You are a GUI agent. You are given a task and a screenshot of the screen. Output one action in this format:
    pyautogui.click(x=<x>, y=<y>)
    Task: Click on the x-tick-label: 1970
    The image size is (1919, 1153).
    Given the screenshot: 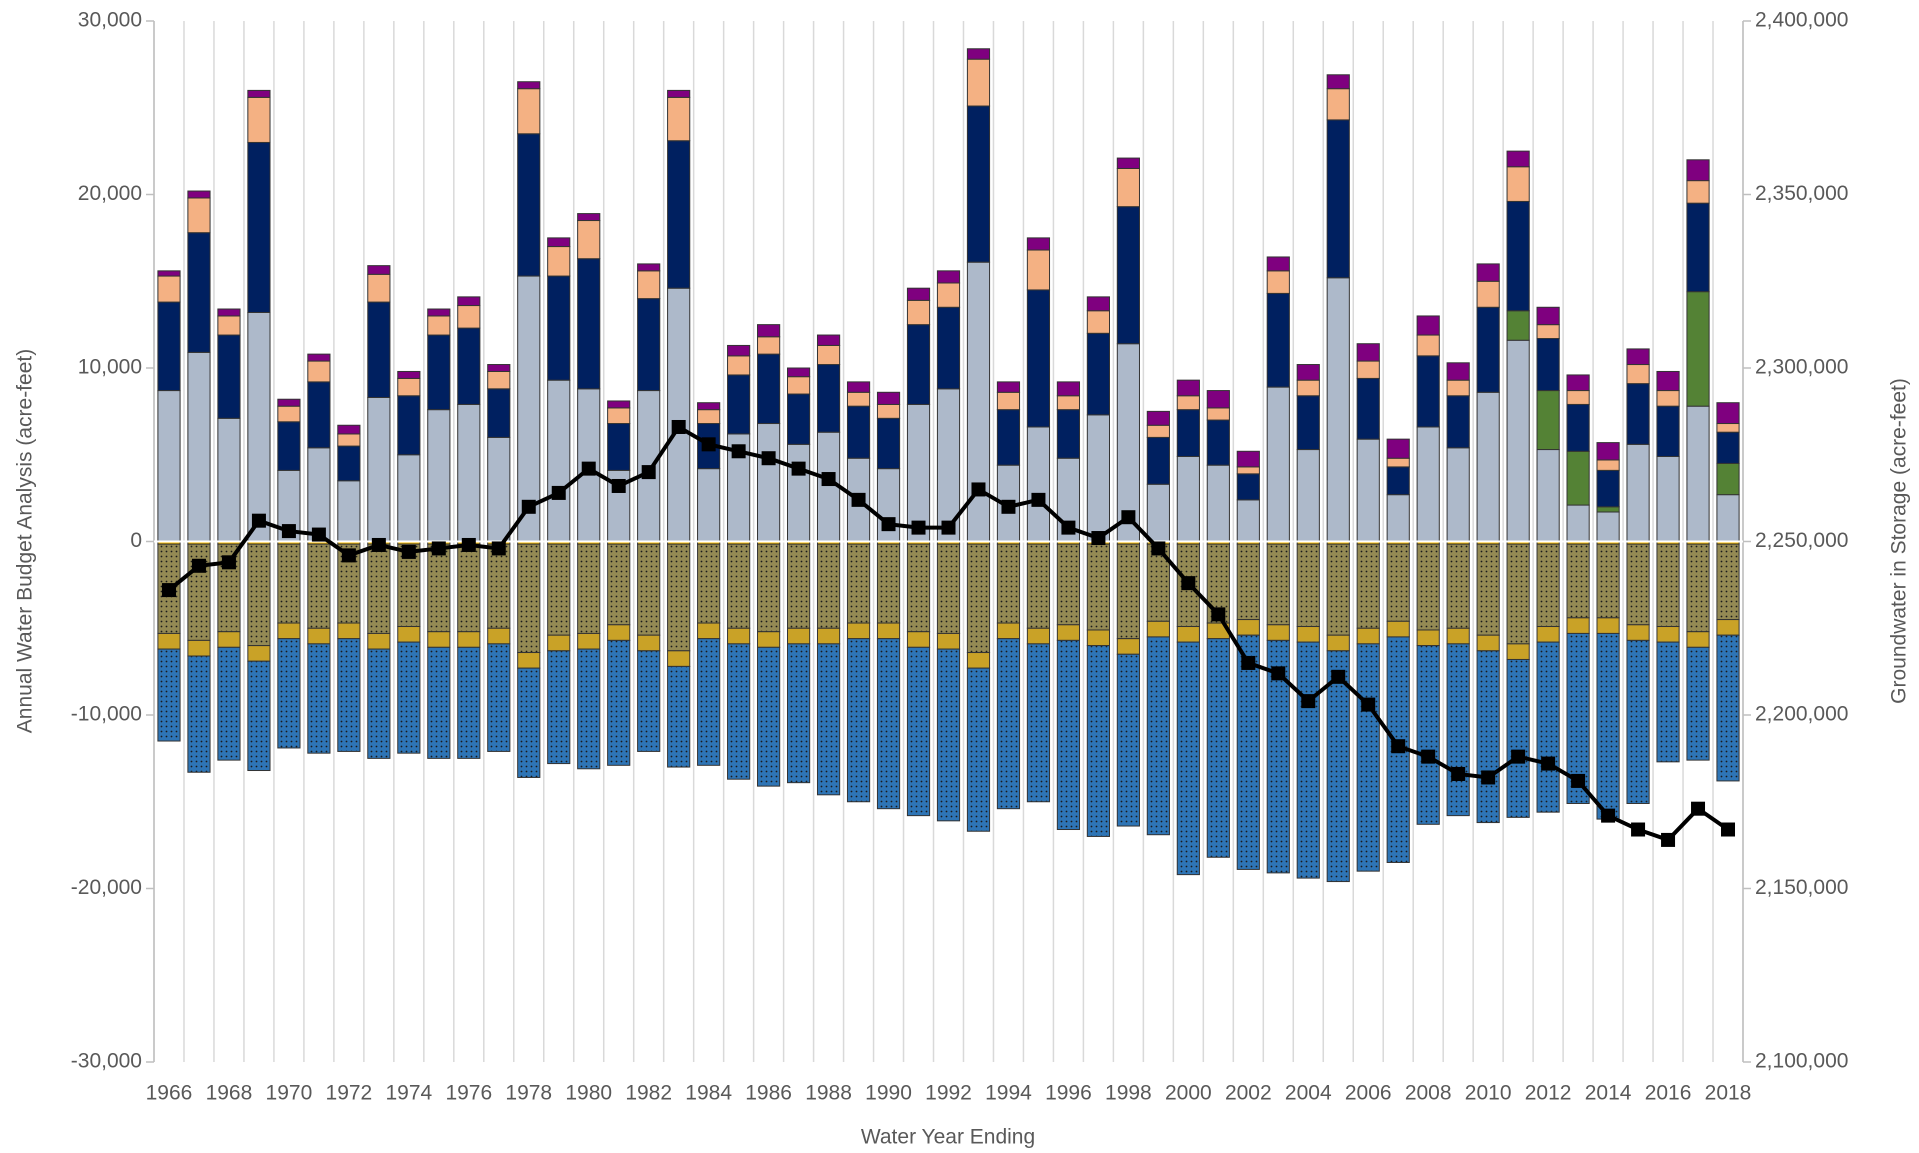 What is the action you would take?
    pyautogui.click(x=289, y=1093)
    